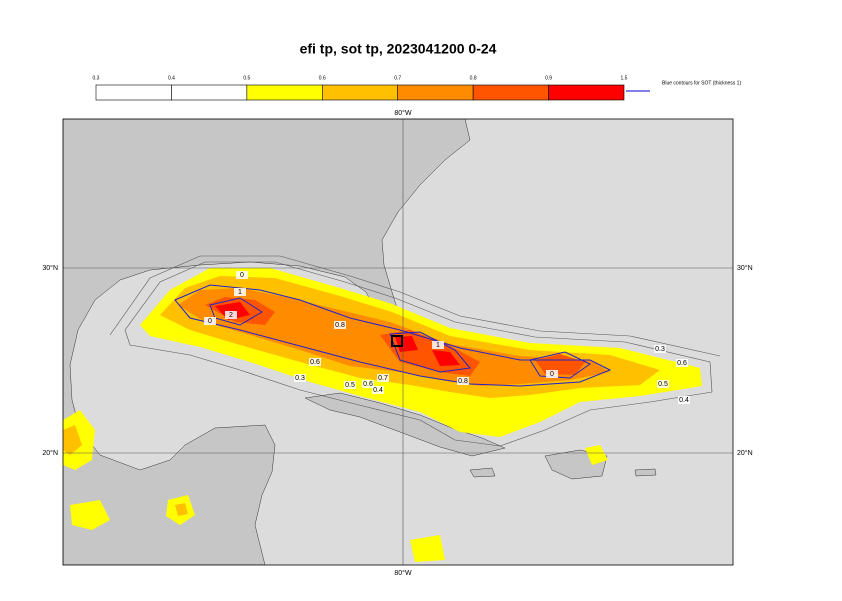  What do you see at coordinates (322, 78) in the screenshot?
I see `colorbar-tick-label: 0.6` at bounding box center [322, 78].